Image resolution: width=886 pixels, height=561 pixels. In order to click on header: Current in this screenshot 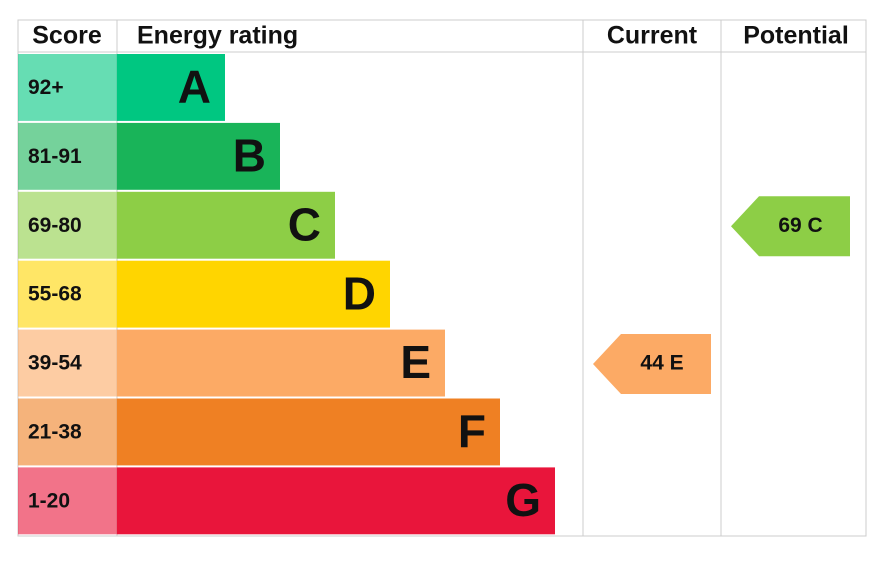, I will do `click(652, 36)`.